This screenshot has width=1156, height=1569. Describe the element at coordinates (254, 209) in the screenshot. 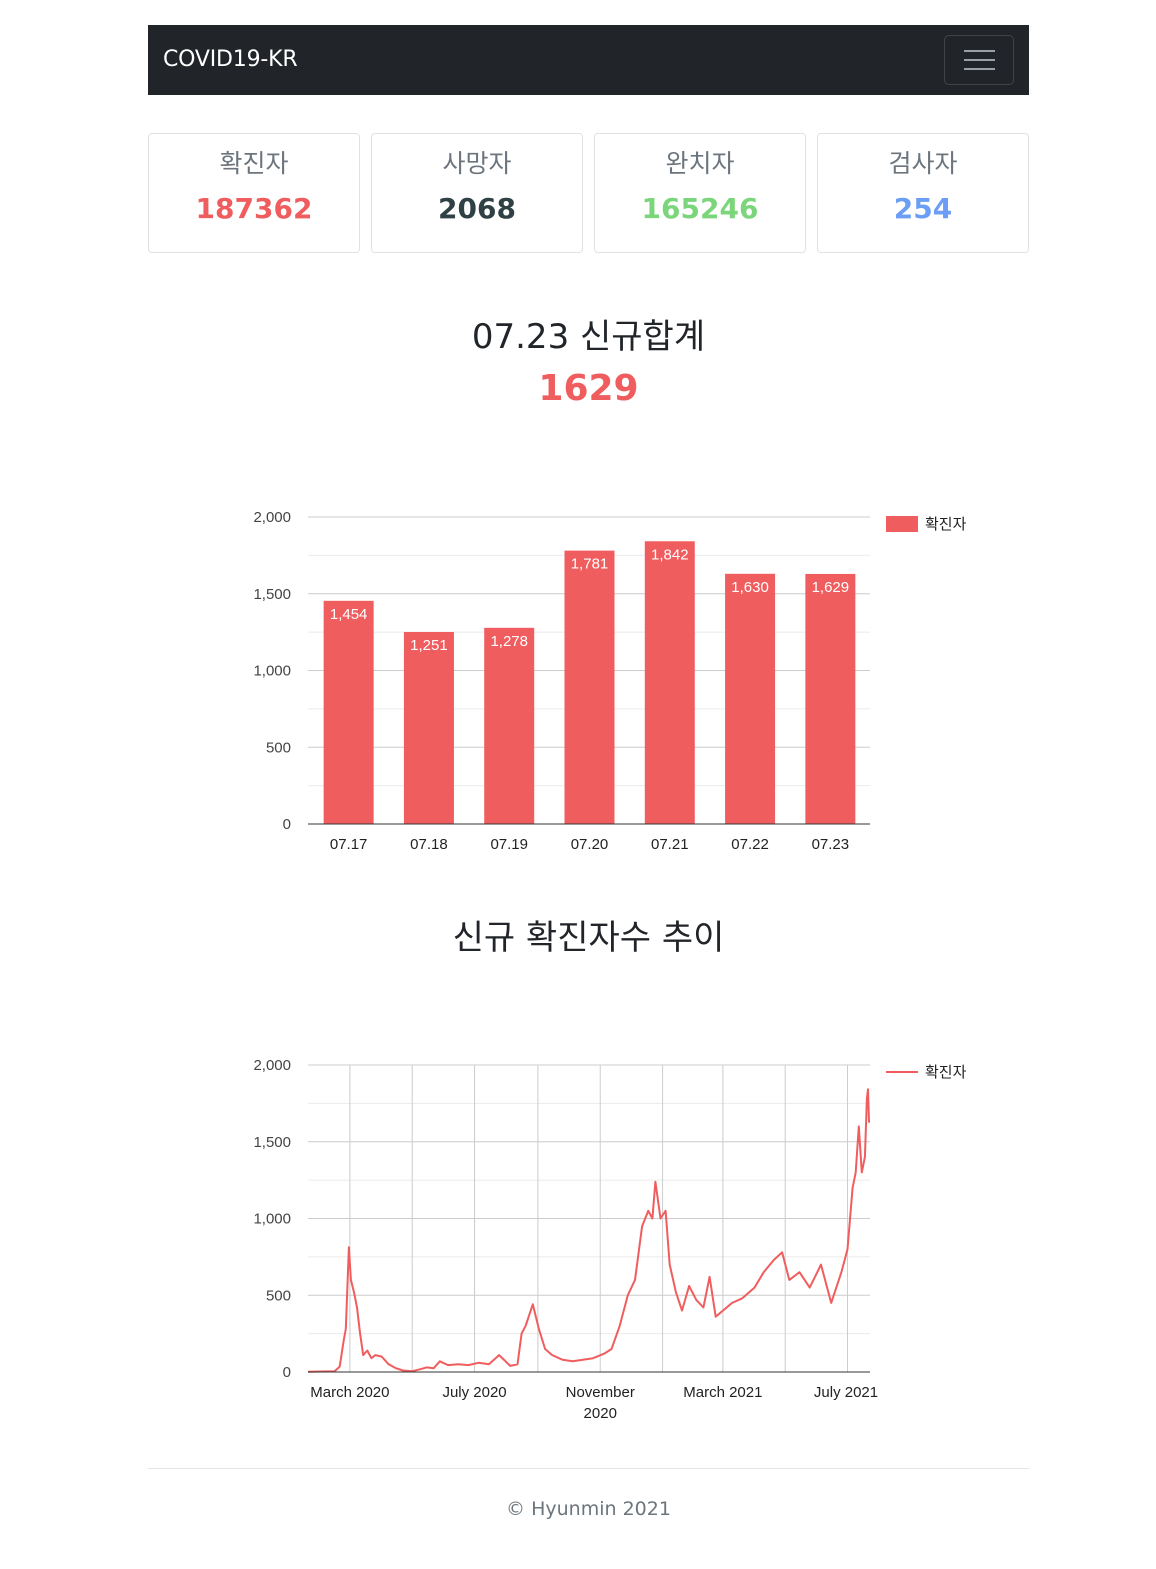

I see `card-value: 187362` at that location.